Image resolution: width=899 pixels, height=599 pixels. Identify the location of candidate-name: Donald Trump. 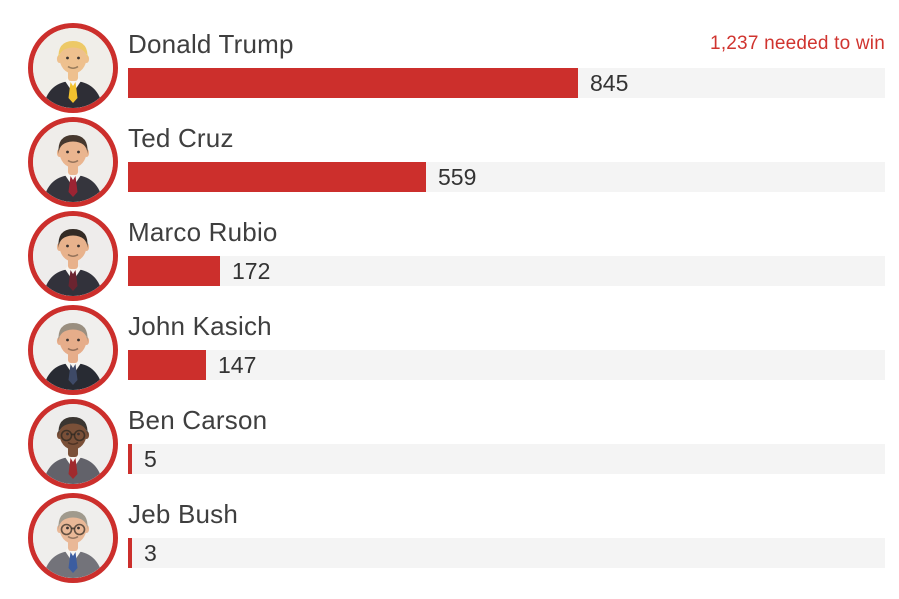
(211, 44).